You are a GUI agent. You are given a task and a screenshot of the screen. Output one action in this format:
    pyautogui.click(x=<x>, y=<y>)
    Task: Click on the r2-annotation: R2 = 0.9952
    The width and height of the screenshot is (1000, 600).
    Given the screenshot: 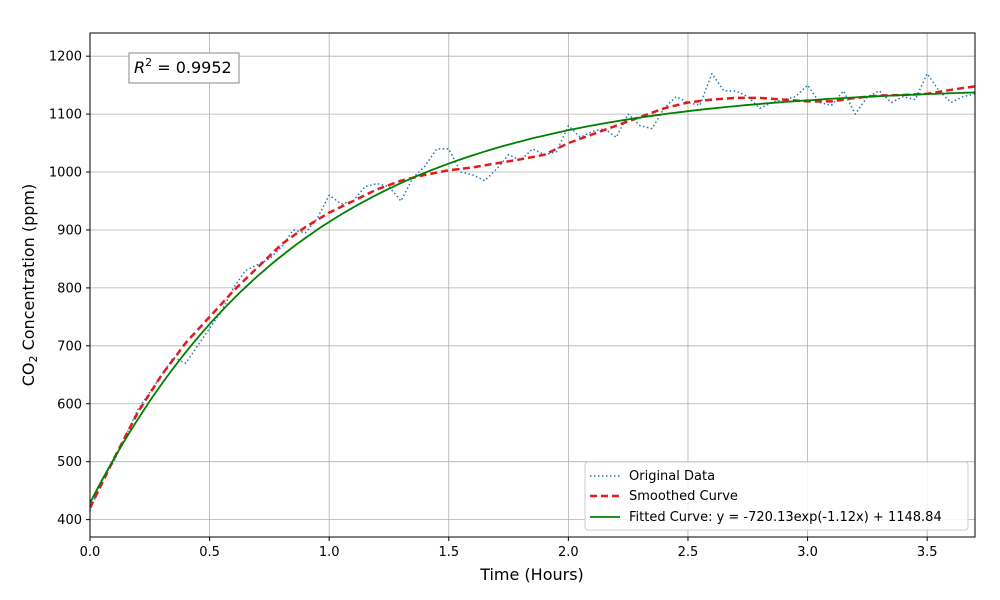 What is the action you would take?
    pyautogui.click(x=184, y=68)
    